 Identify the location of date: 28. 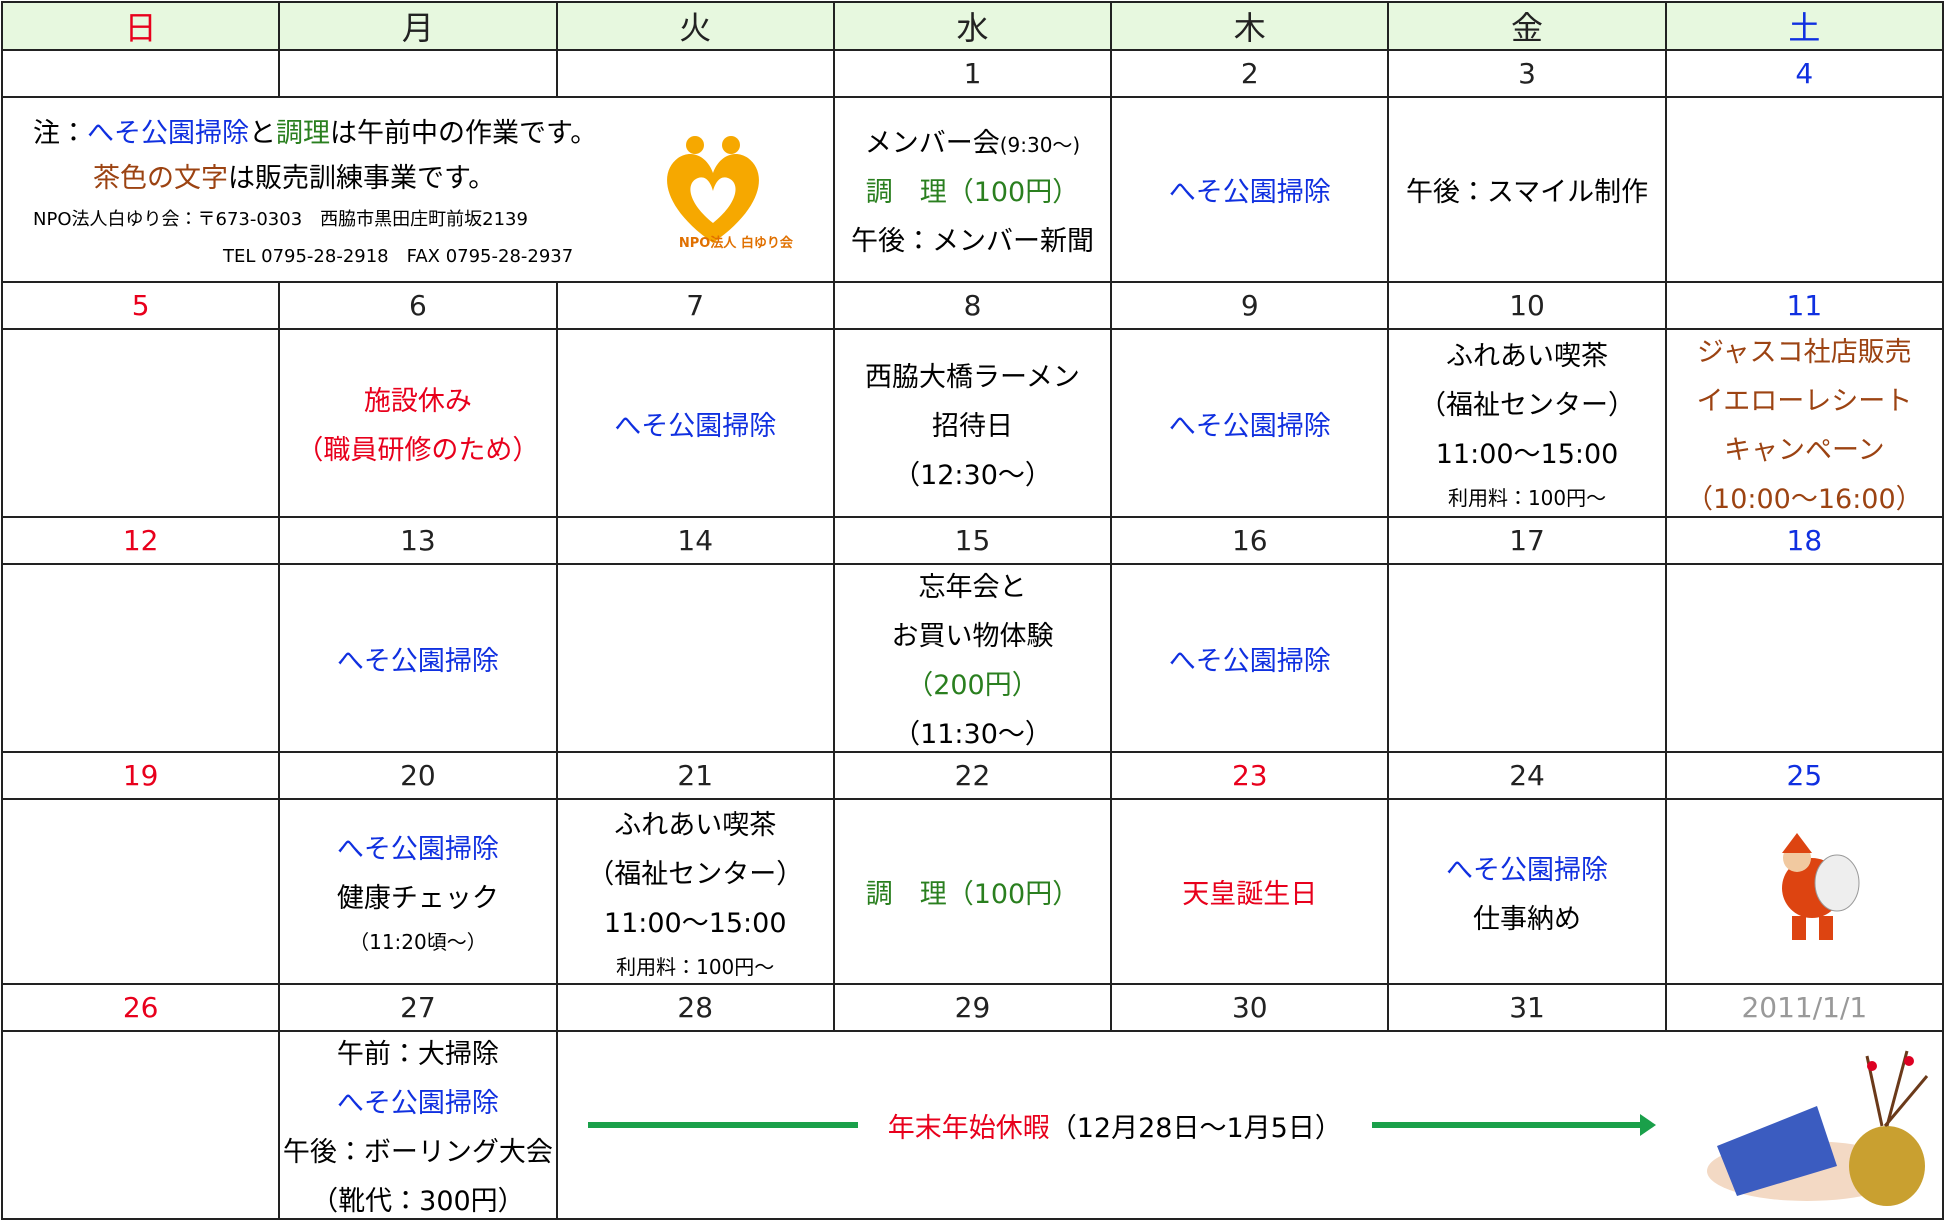
(695, 1007).